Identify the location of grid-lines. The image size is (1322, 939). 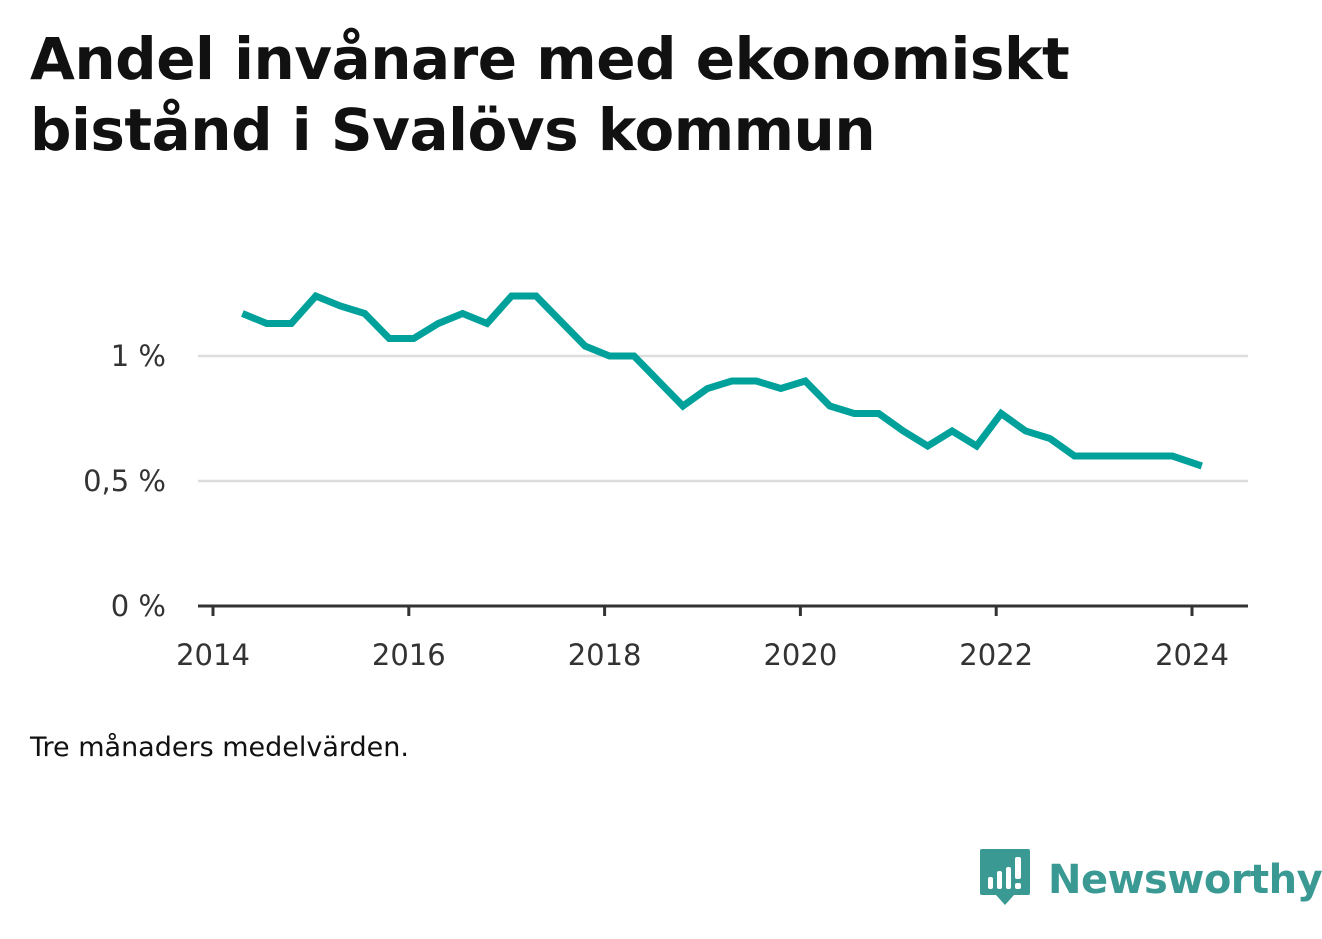
(723, 418).